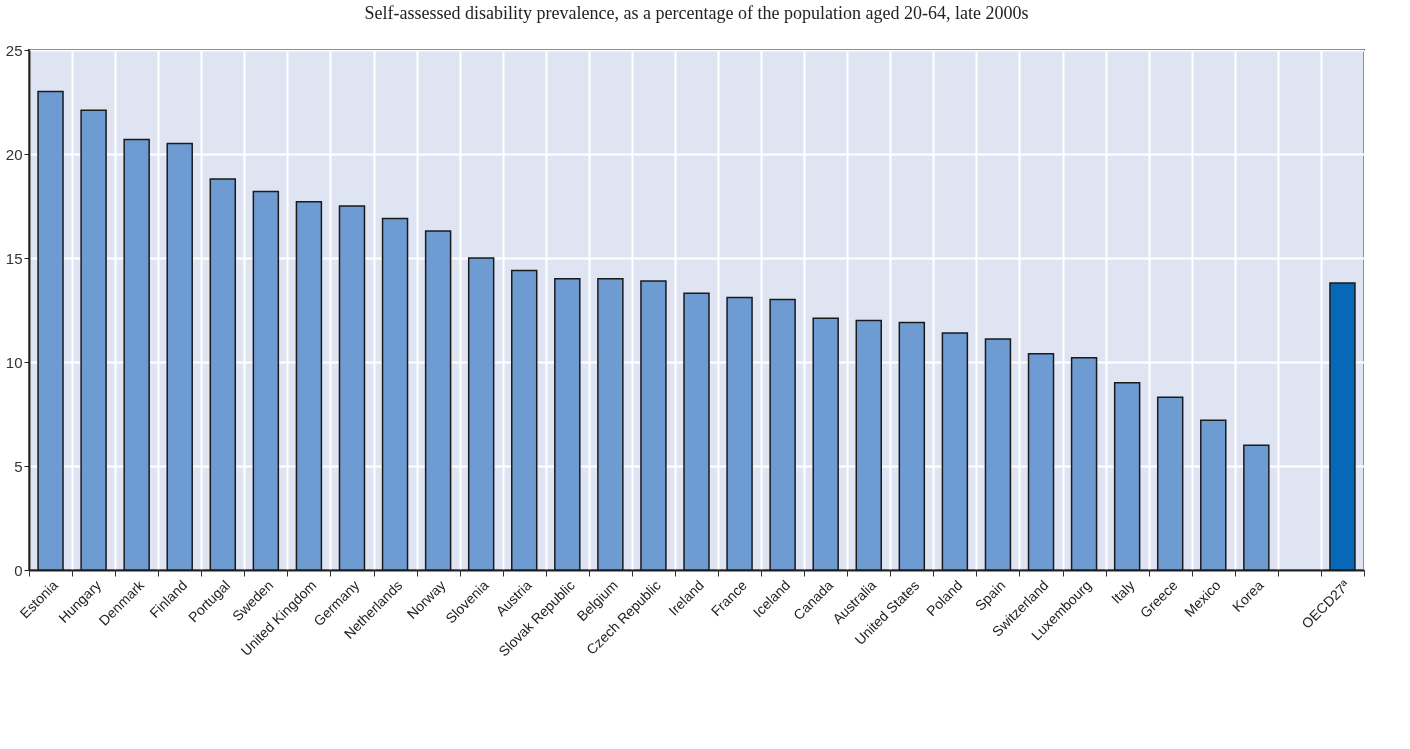 This screenshot has width=1410, height=749. I want to click on y-tick-label: 20, so click(14, 154).